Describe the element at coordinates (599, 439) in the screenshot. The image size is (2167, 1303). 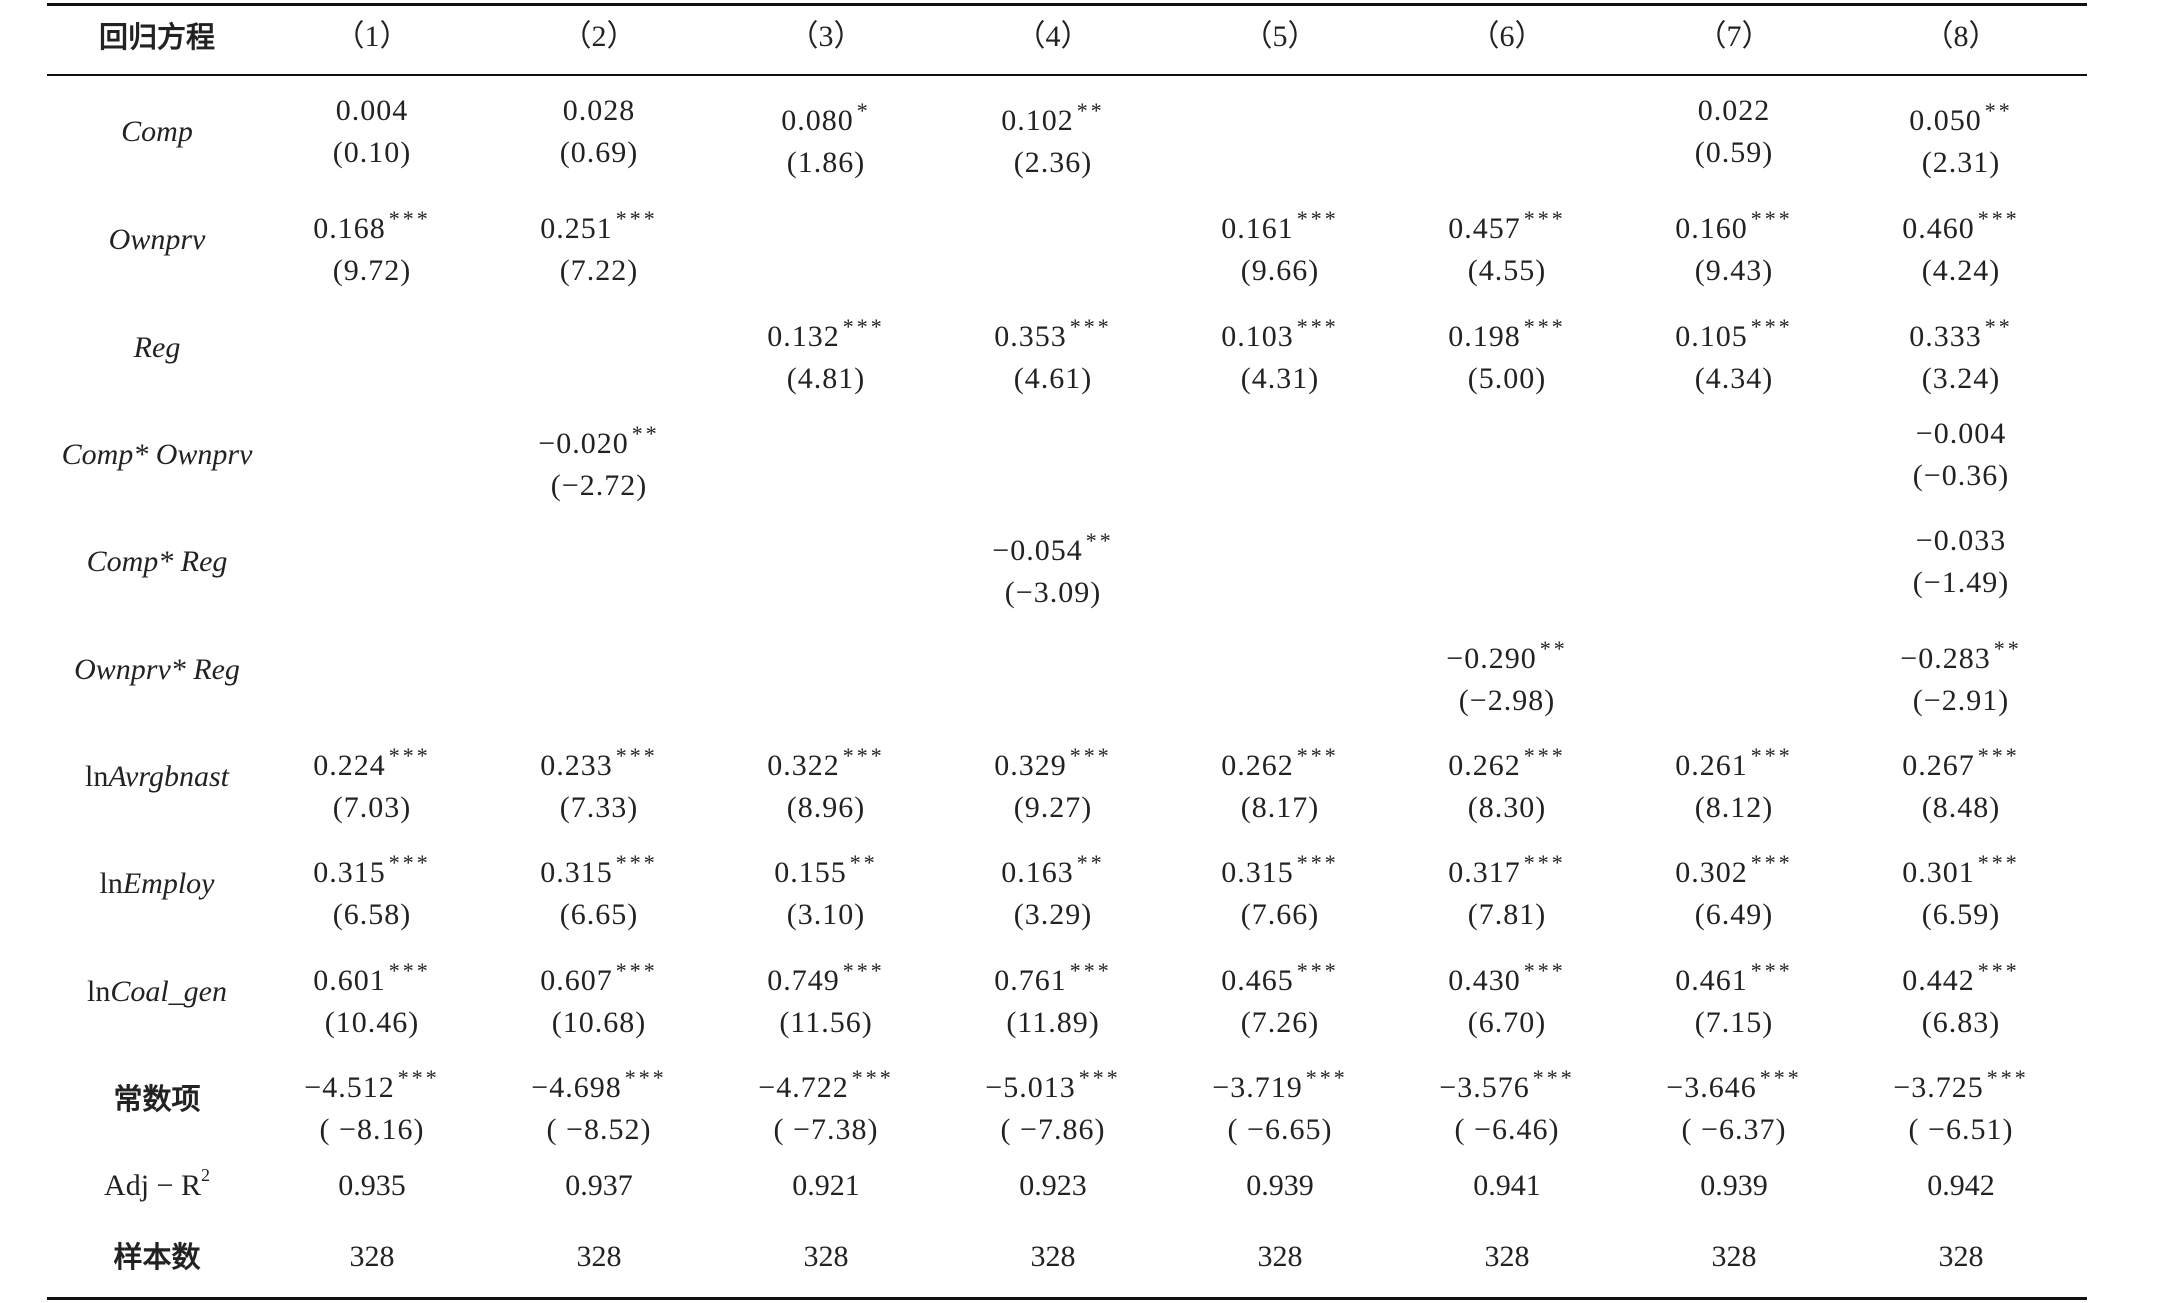
I see `coefficient: −0.020 **` at that location.